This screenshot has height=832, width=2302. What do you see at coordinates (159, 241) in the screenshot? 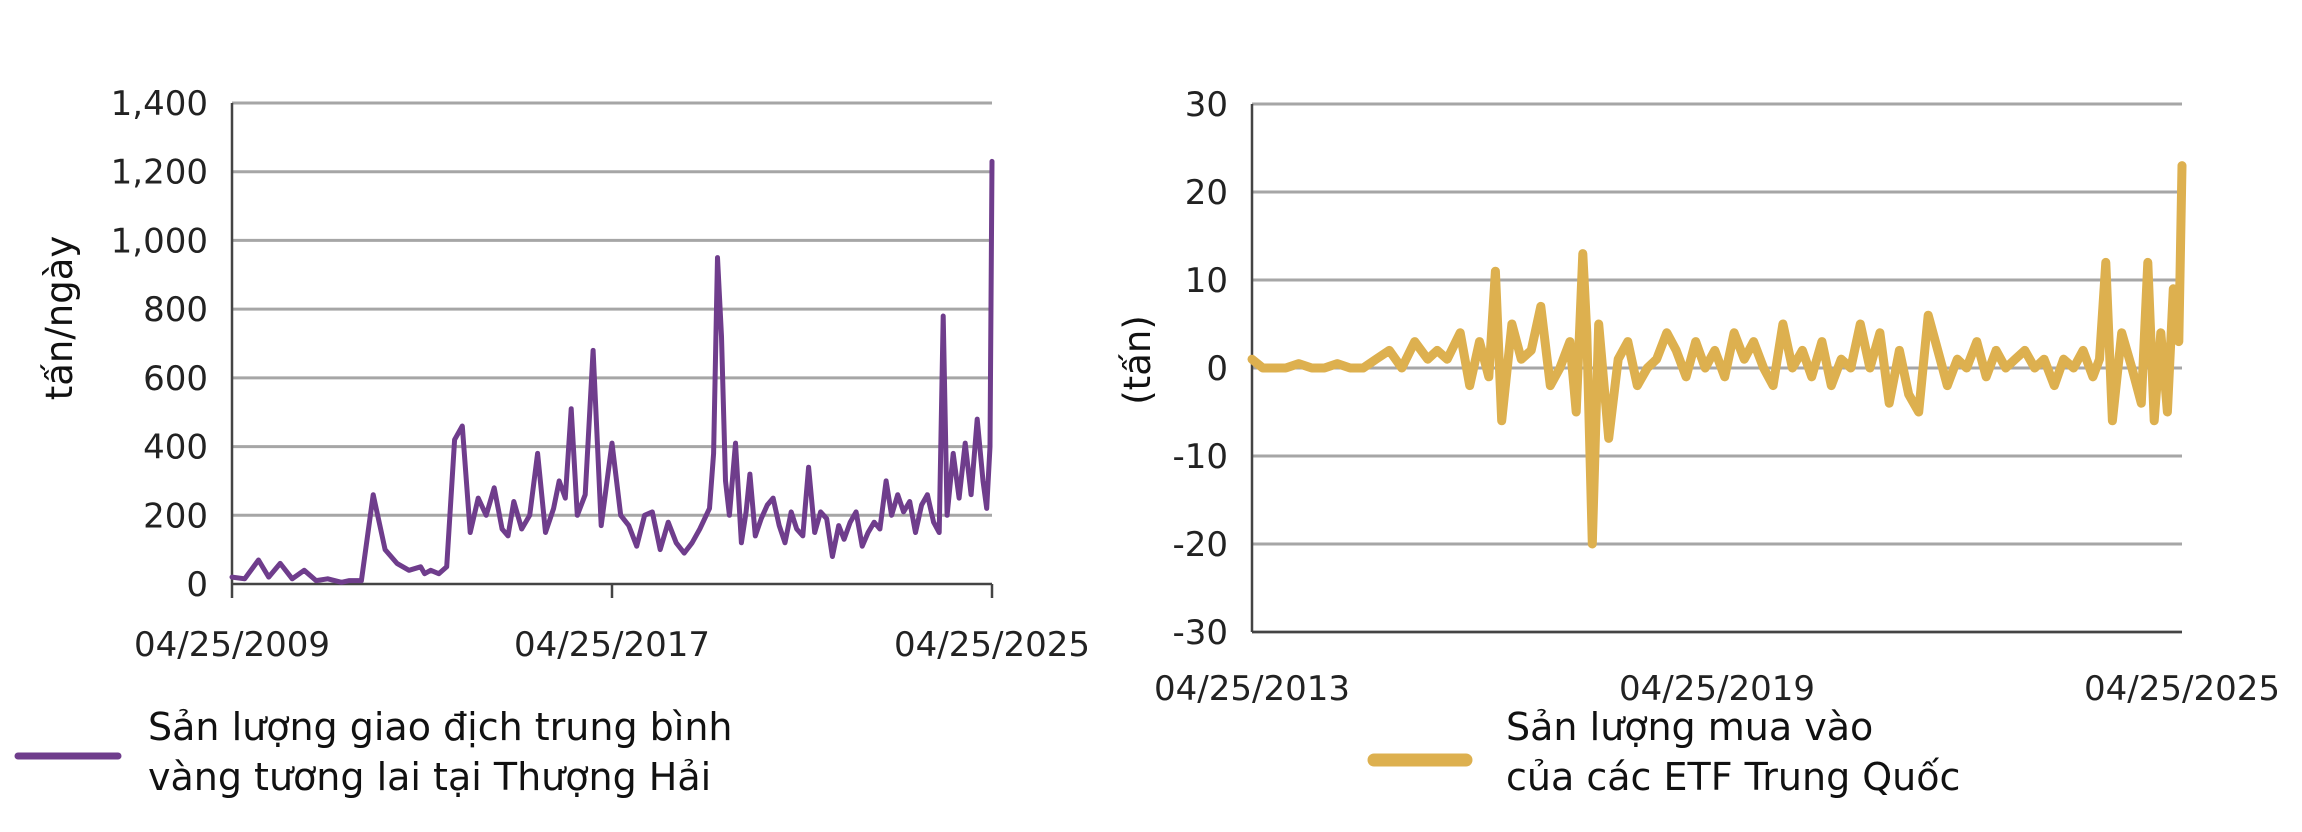
I see `y-tick-label: 1,000` at bounding box center [159, 241].